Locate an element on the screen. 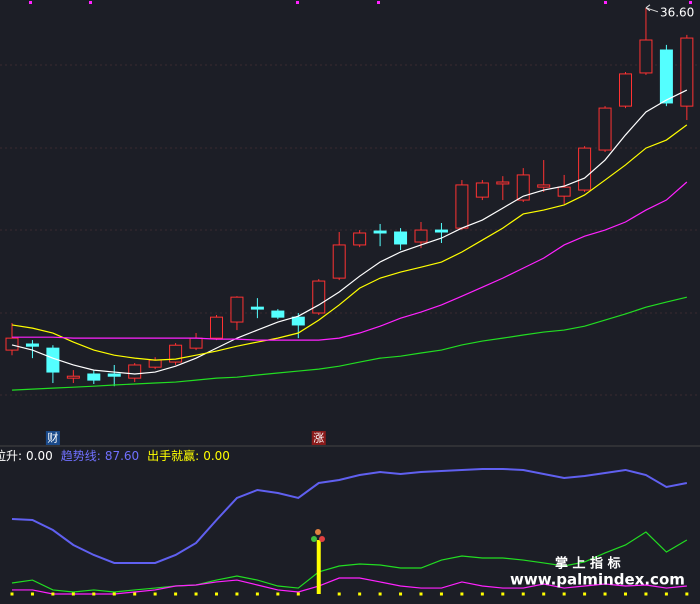 This screenshot has height=604, width=700. signal-bar is located at coordinates (318, 567).